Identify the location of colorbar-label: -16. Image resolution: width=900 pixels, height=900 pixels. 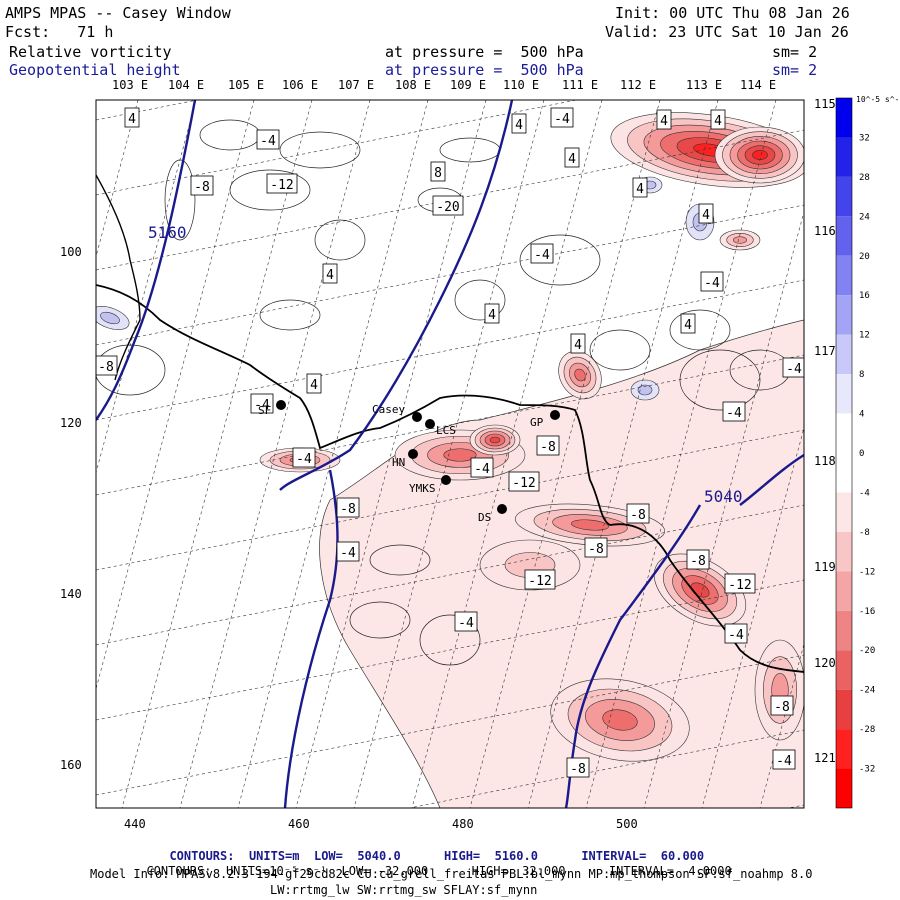
(867, 612).